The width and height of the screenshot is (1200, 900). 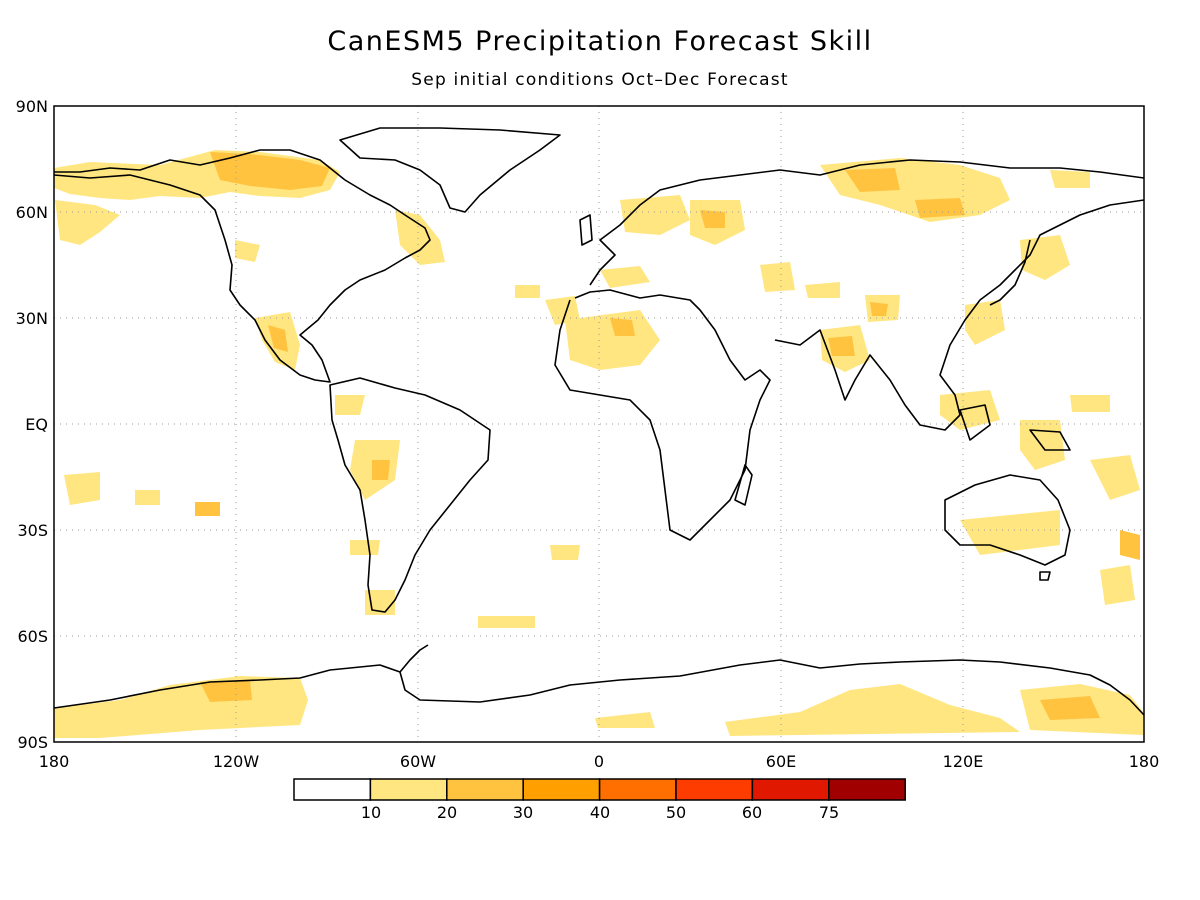 What do you see at coordinates (32, 318) in the screenshot?
I see `lat-tick-label: 30N` at bounding box center [32, 318].